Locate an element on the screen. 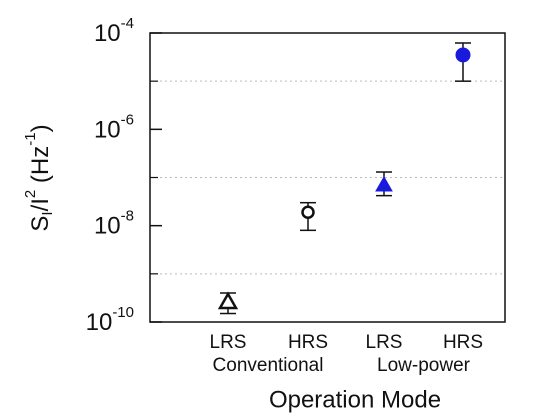 The height and width of the screenshot is (417, 533). y-tick-label: 10⁻⁶ is located at coordinates (114, 127).